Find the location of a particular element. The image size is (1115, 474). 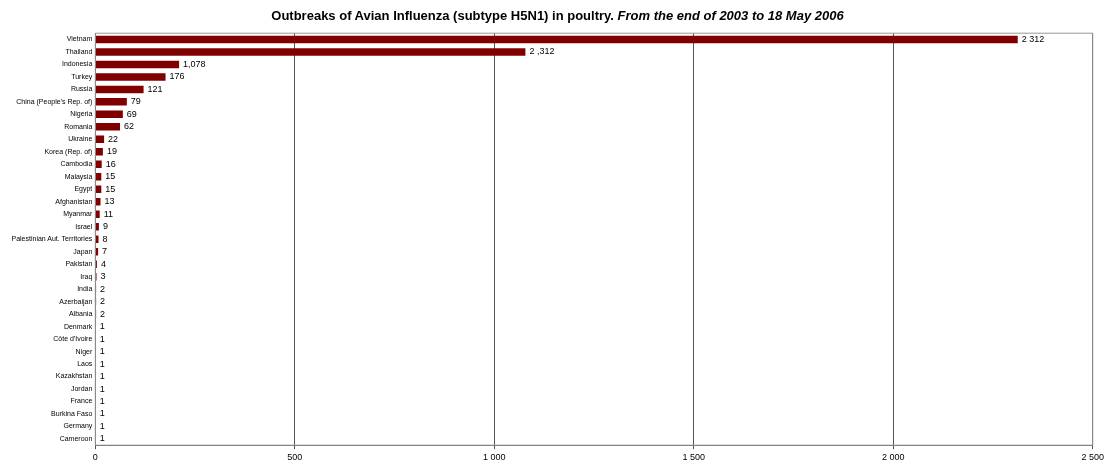

data-label: 16 is located at coordinates (110, 163).